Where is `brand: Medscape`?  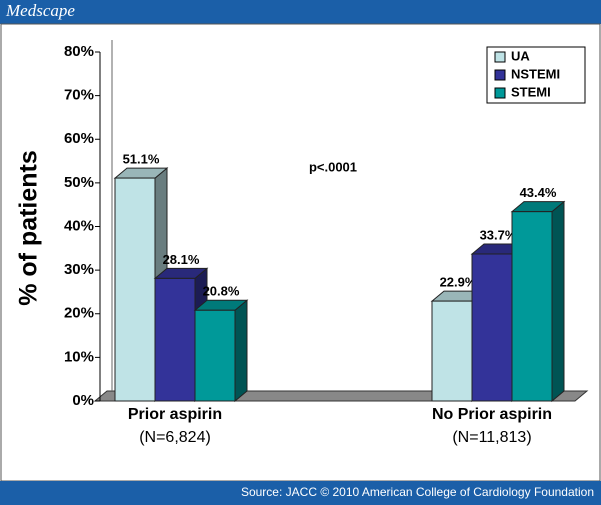 brand: Medscape is located at coordinates (40, 10).